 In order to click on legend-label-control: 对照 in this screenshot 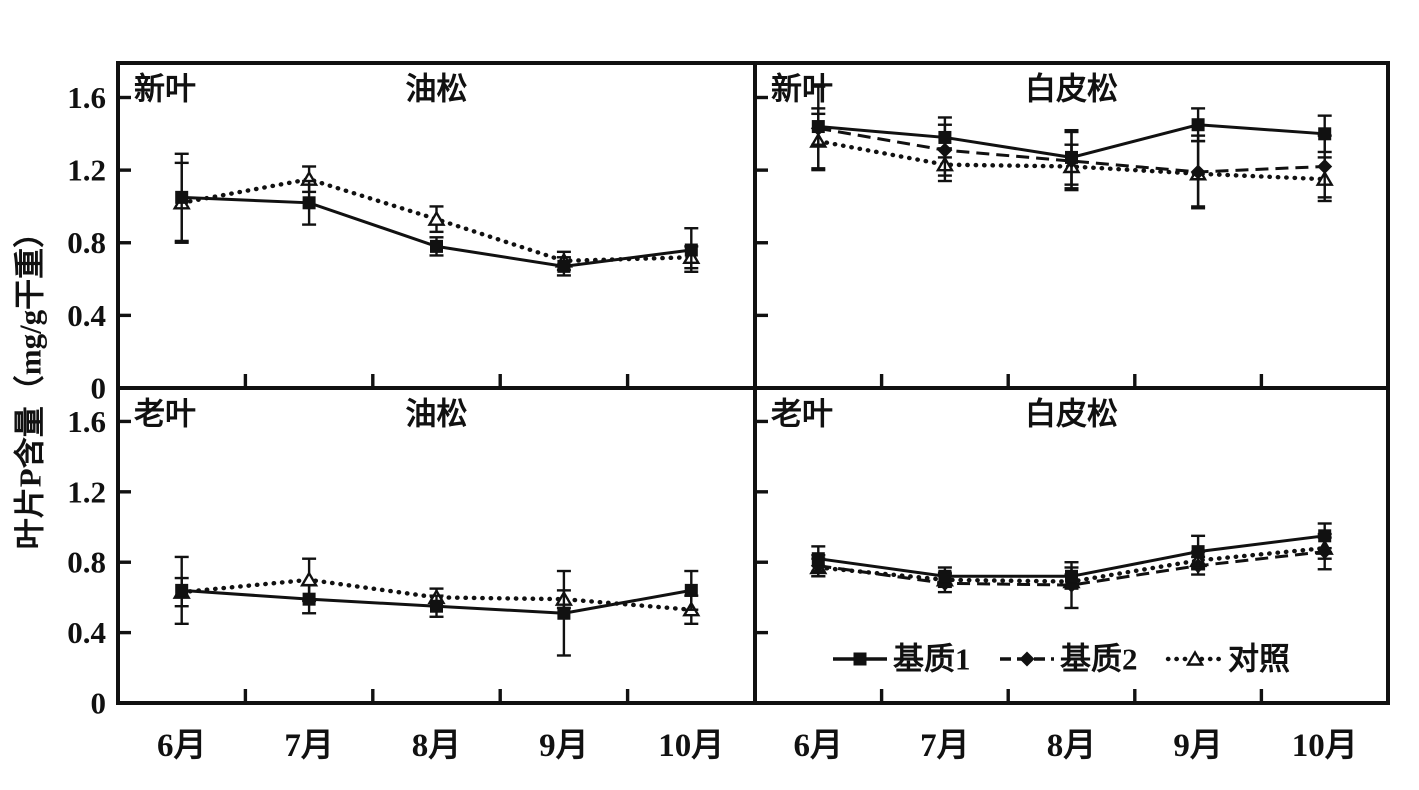, I will do `click(1259, 659)`.